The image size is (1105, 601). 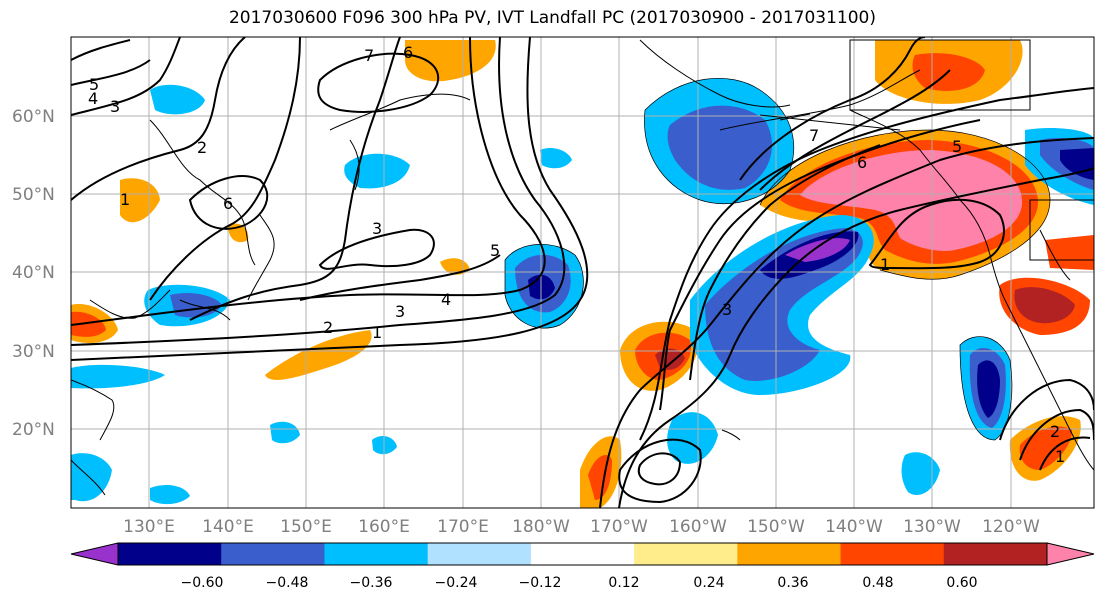 I want to click on lat-label: 40°N, so click(x=33, y=273).